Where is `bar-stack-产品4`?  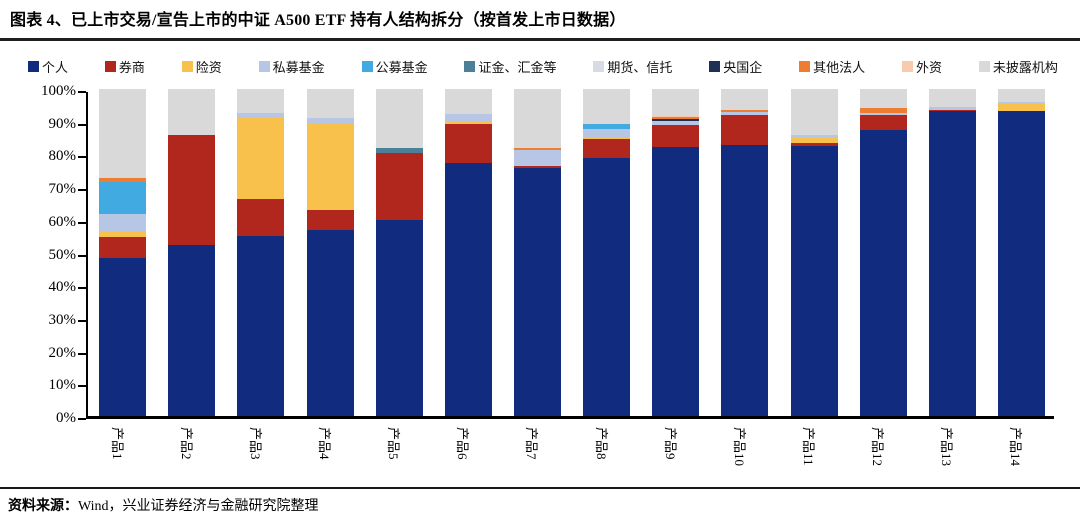 bar-stack-产品4 is located at coordinates (330, 252).